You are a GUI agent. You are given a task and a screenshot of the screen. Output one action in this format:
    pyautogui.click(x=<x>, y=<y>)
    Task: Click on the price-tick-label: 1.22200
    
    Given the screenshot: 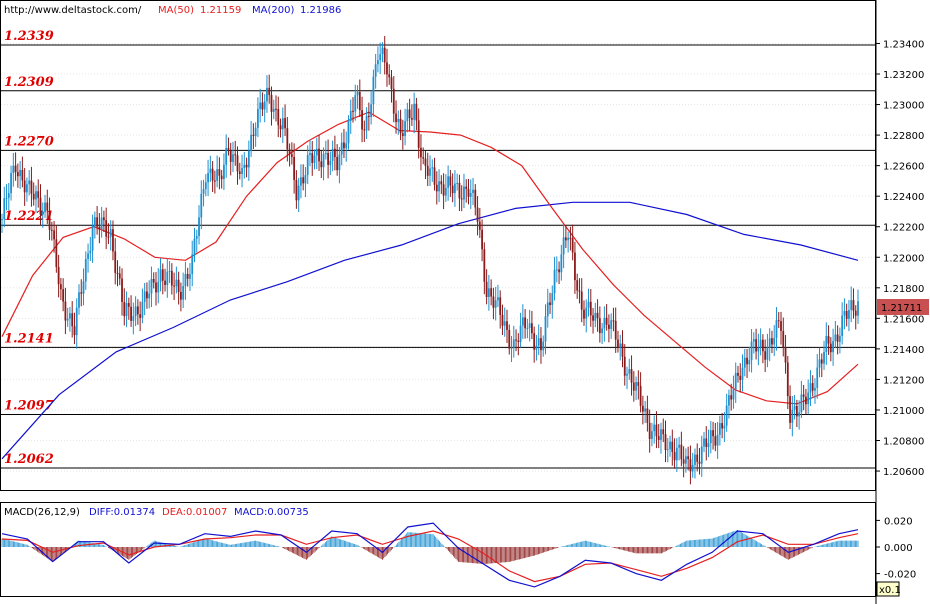 What is the action you would take?
    pyautogui.click(x=903, y=228)
    